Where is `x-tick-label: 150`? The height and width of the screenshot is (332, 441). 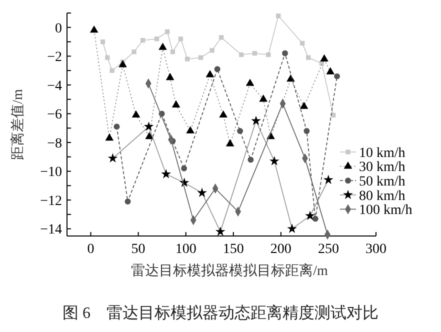
x-tick-label: 150 is located at coordinates (233, 249).